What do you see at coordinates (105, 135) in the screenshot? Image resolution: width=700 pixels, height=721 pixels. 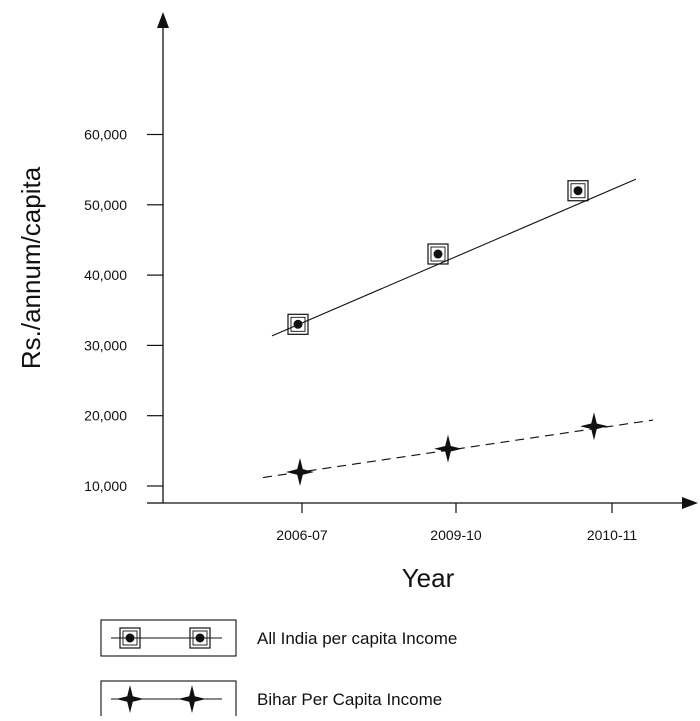 I see `y-tick-label: 60,000` at bounding box center [105, 135].